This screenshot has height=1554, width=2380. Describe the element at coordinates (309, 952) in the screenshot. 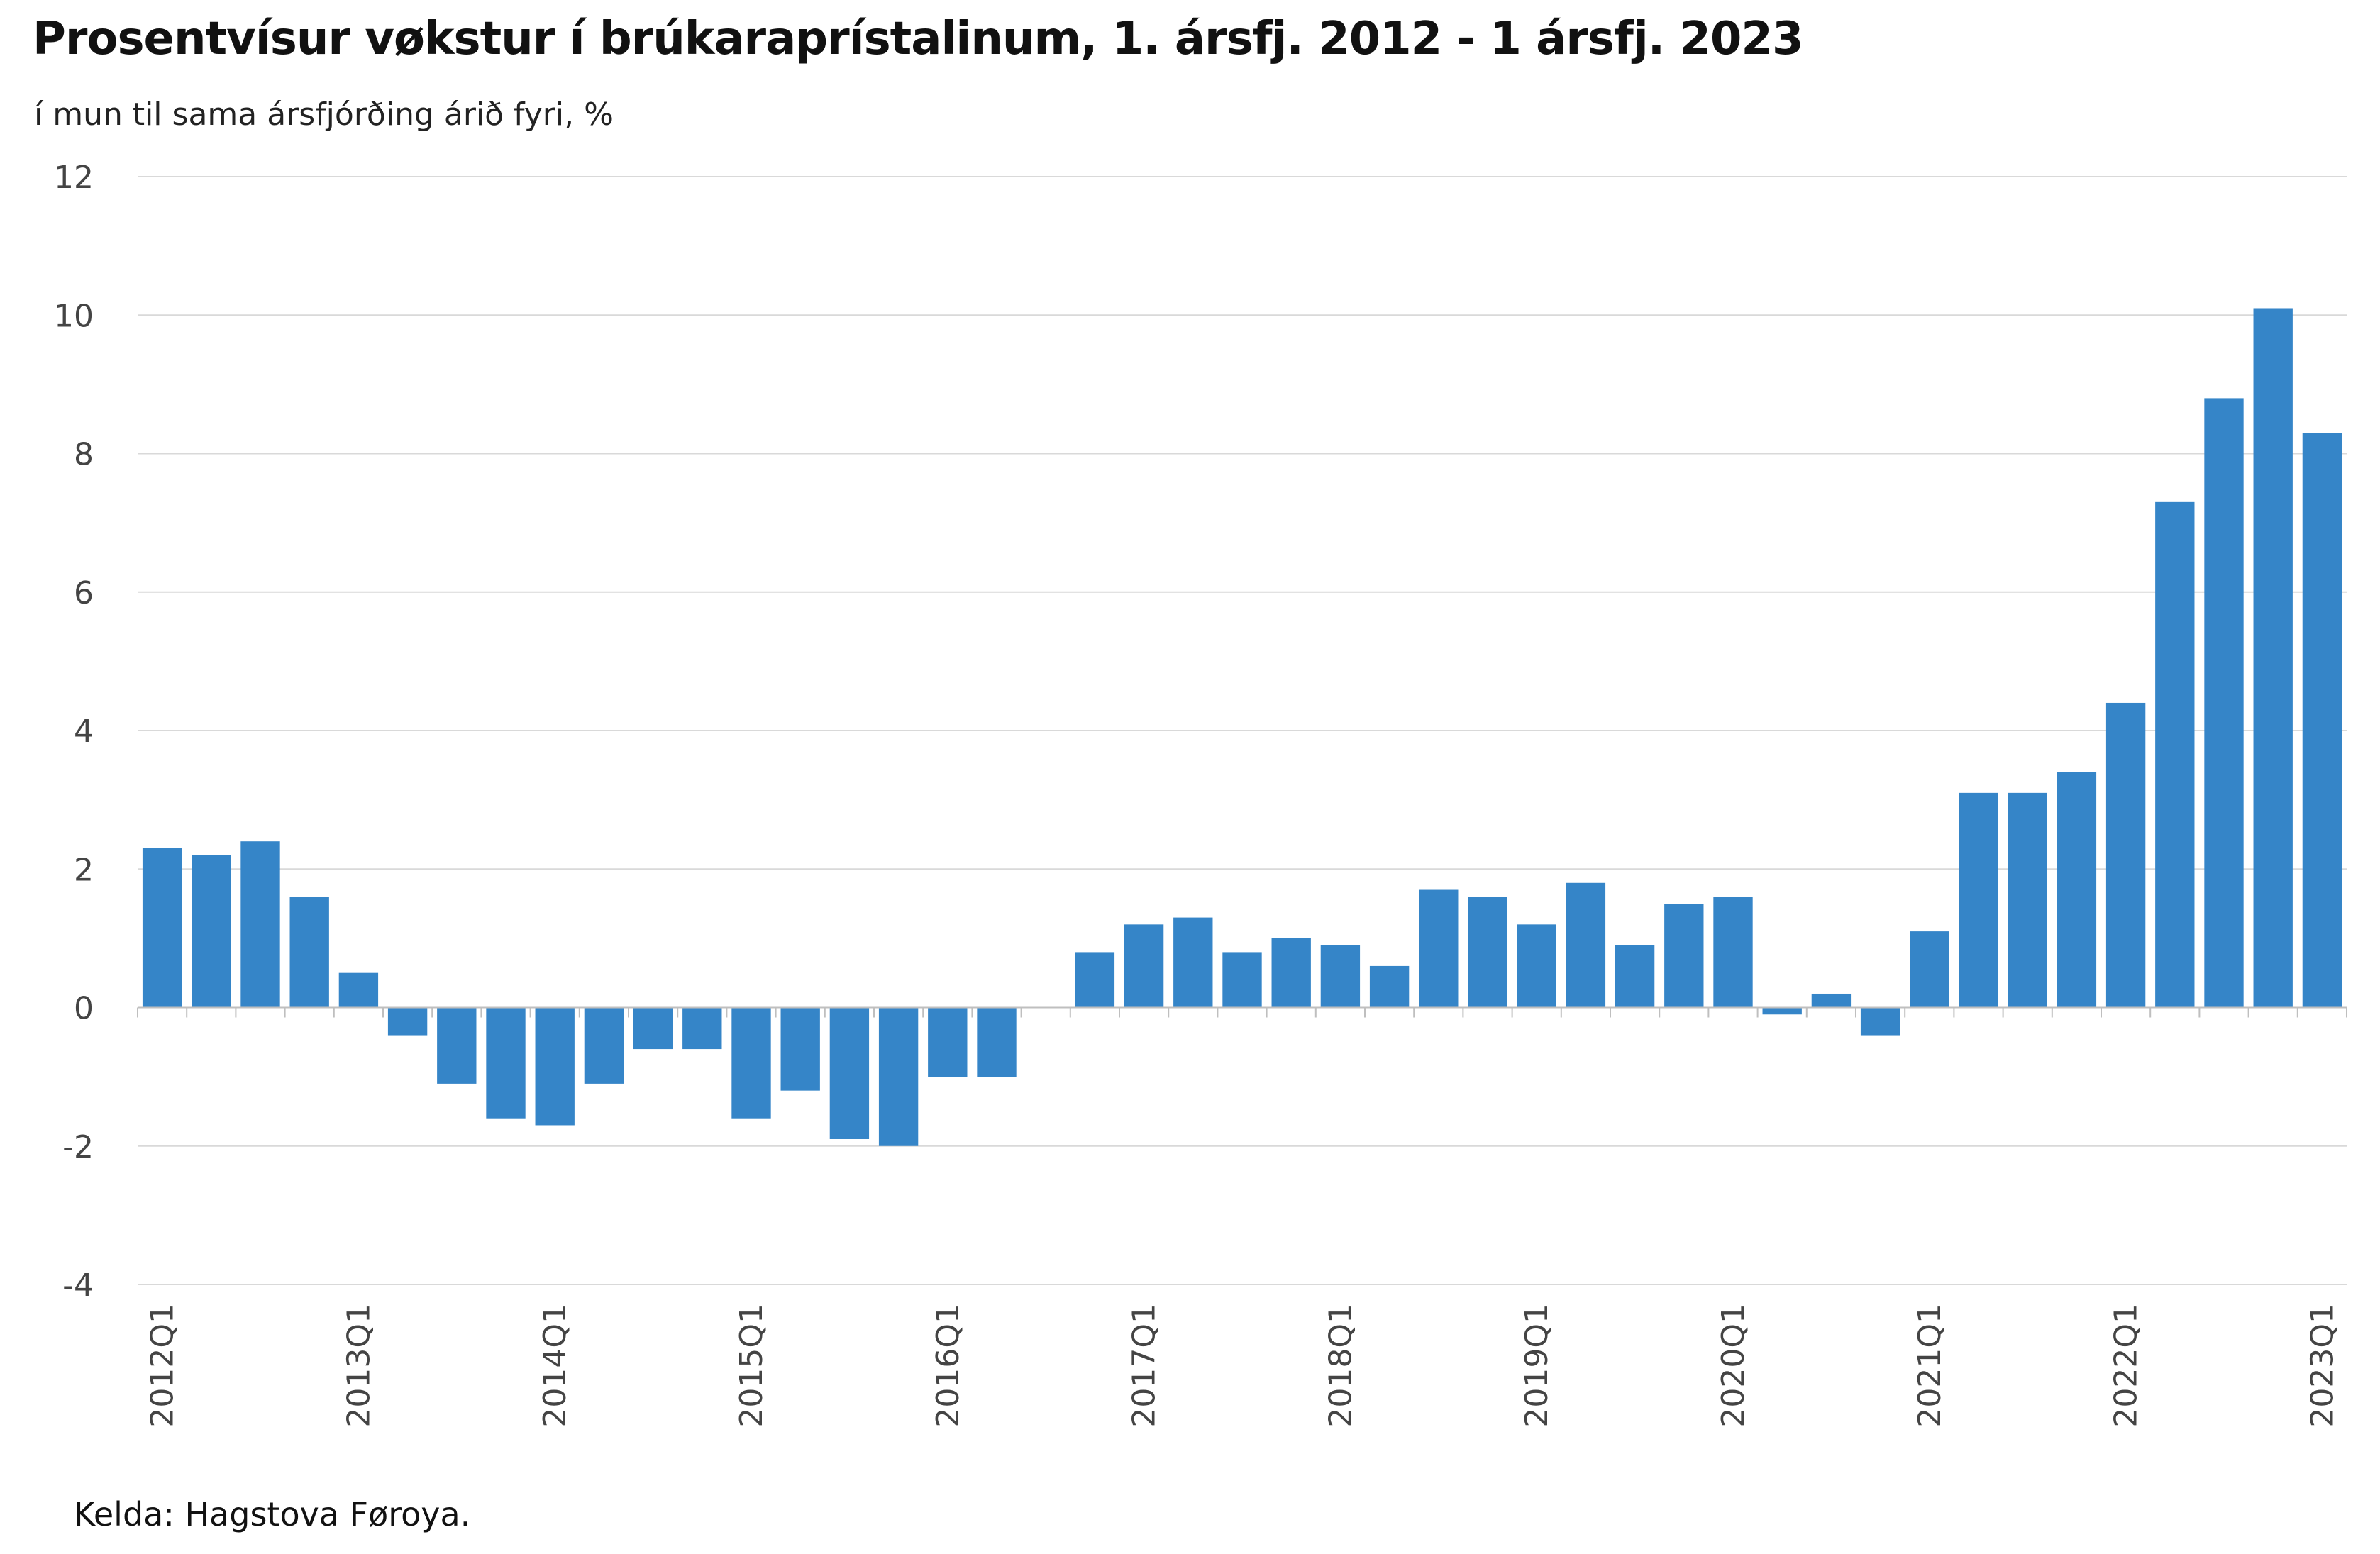

I see `bar-2012Q4` at that location.